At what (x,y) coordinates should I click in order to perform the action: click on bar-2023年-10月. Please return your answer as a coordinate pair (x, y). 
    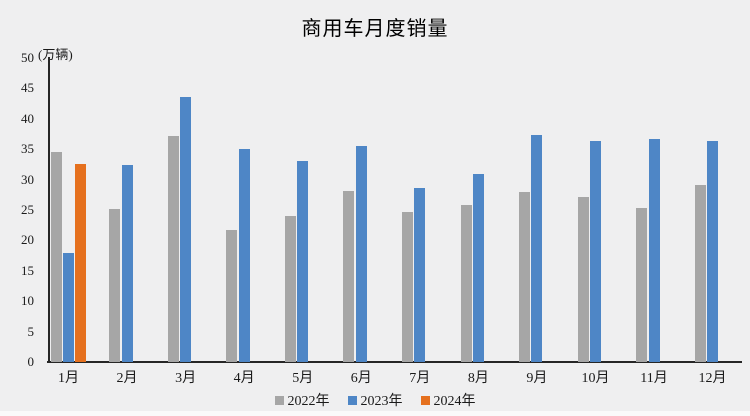
    Looking at the image, I should click on (595, 251).